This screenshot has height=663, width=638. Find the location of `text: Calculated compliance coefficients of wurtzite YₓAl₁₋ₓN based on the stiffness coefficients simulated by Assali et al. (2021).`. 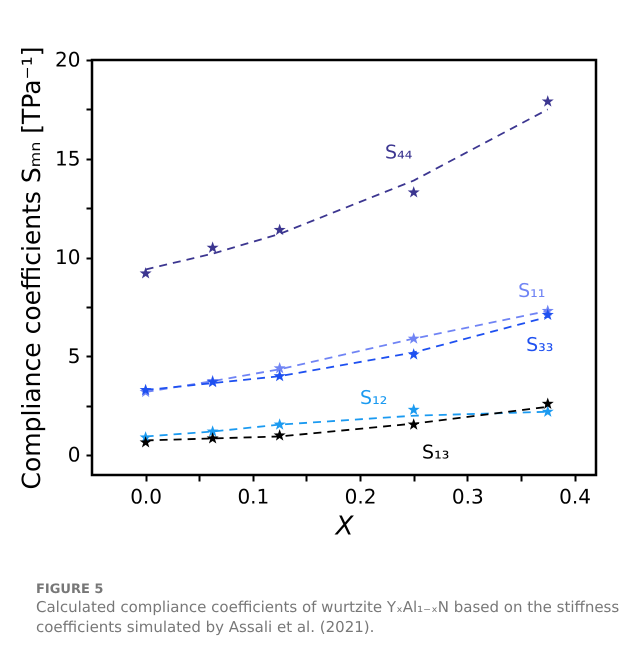

text: Calculated compliance coefficients of wurtzite YₓAl₁₋ₓN based on the stiffness coefficients simulated by Assali et al. (2021). is located at coordinates (328, 617).